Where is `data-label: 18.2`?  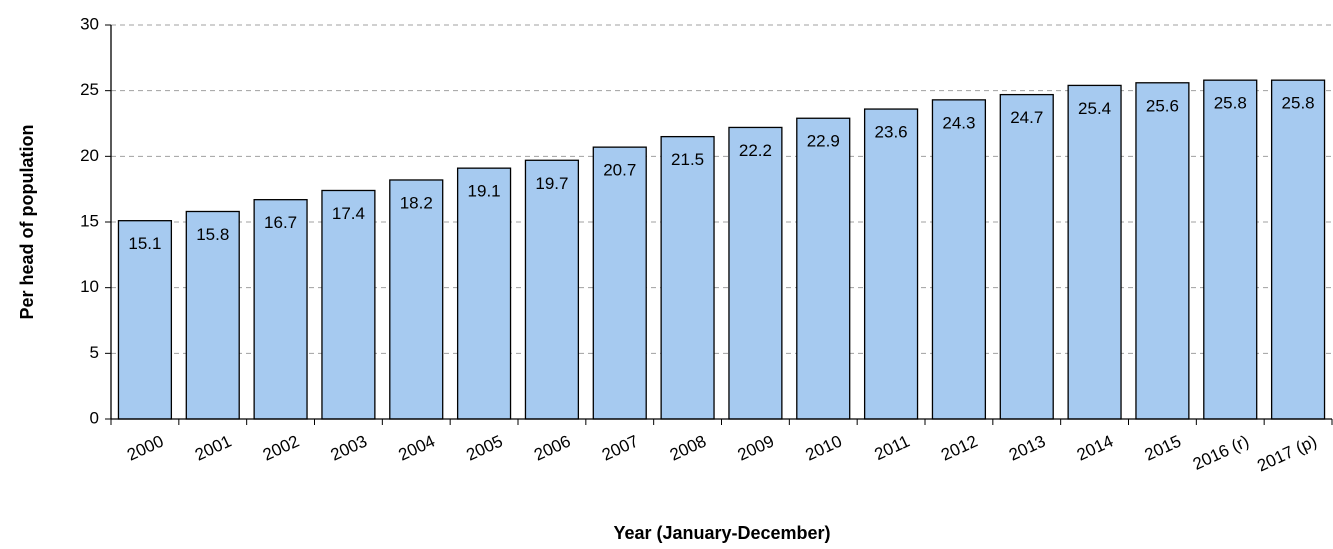
data-label: 18.2 is located at coordinates (416, 202).